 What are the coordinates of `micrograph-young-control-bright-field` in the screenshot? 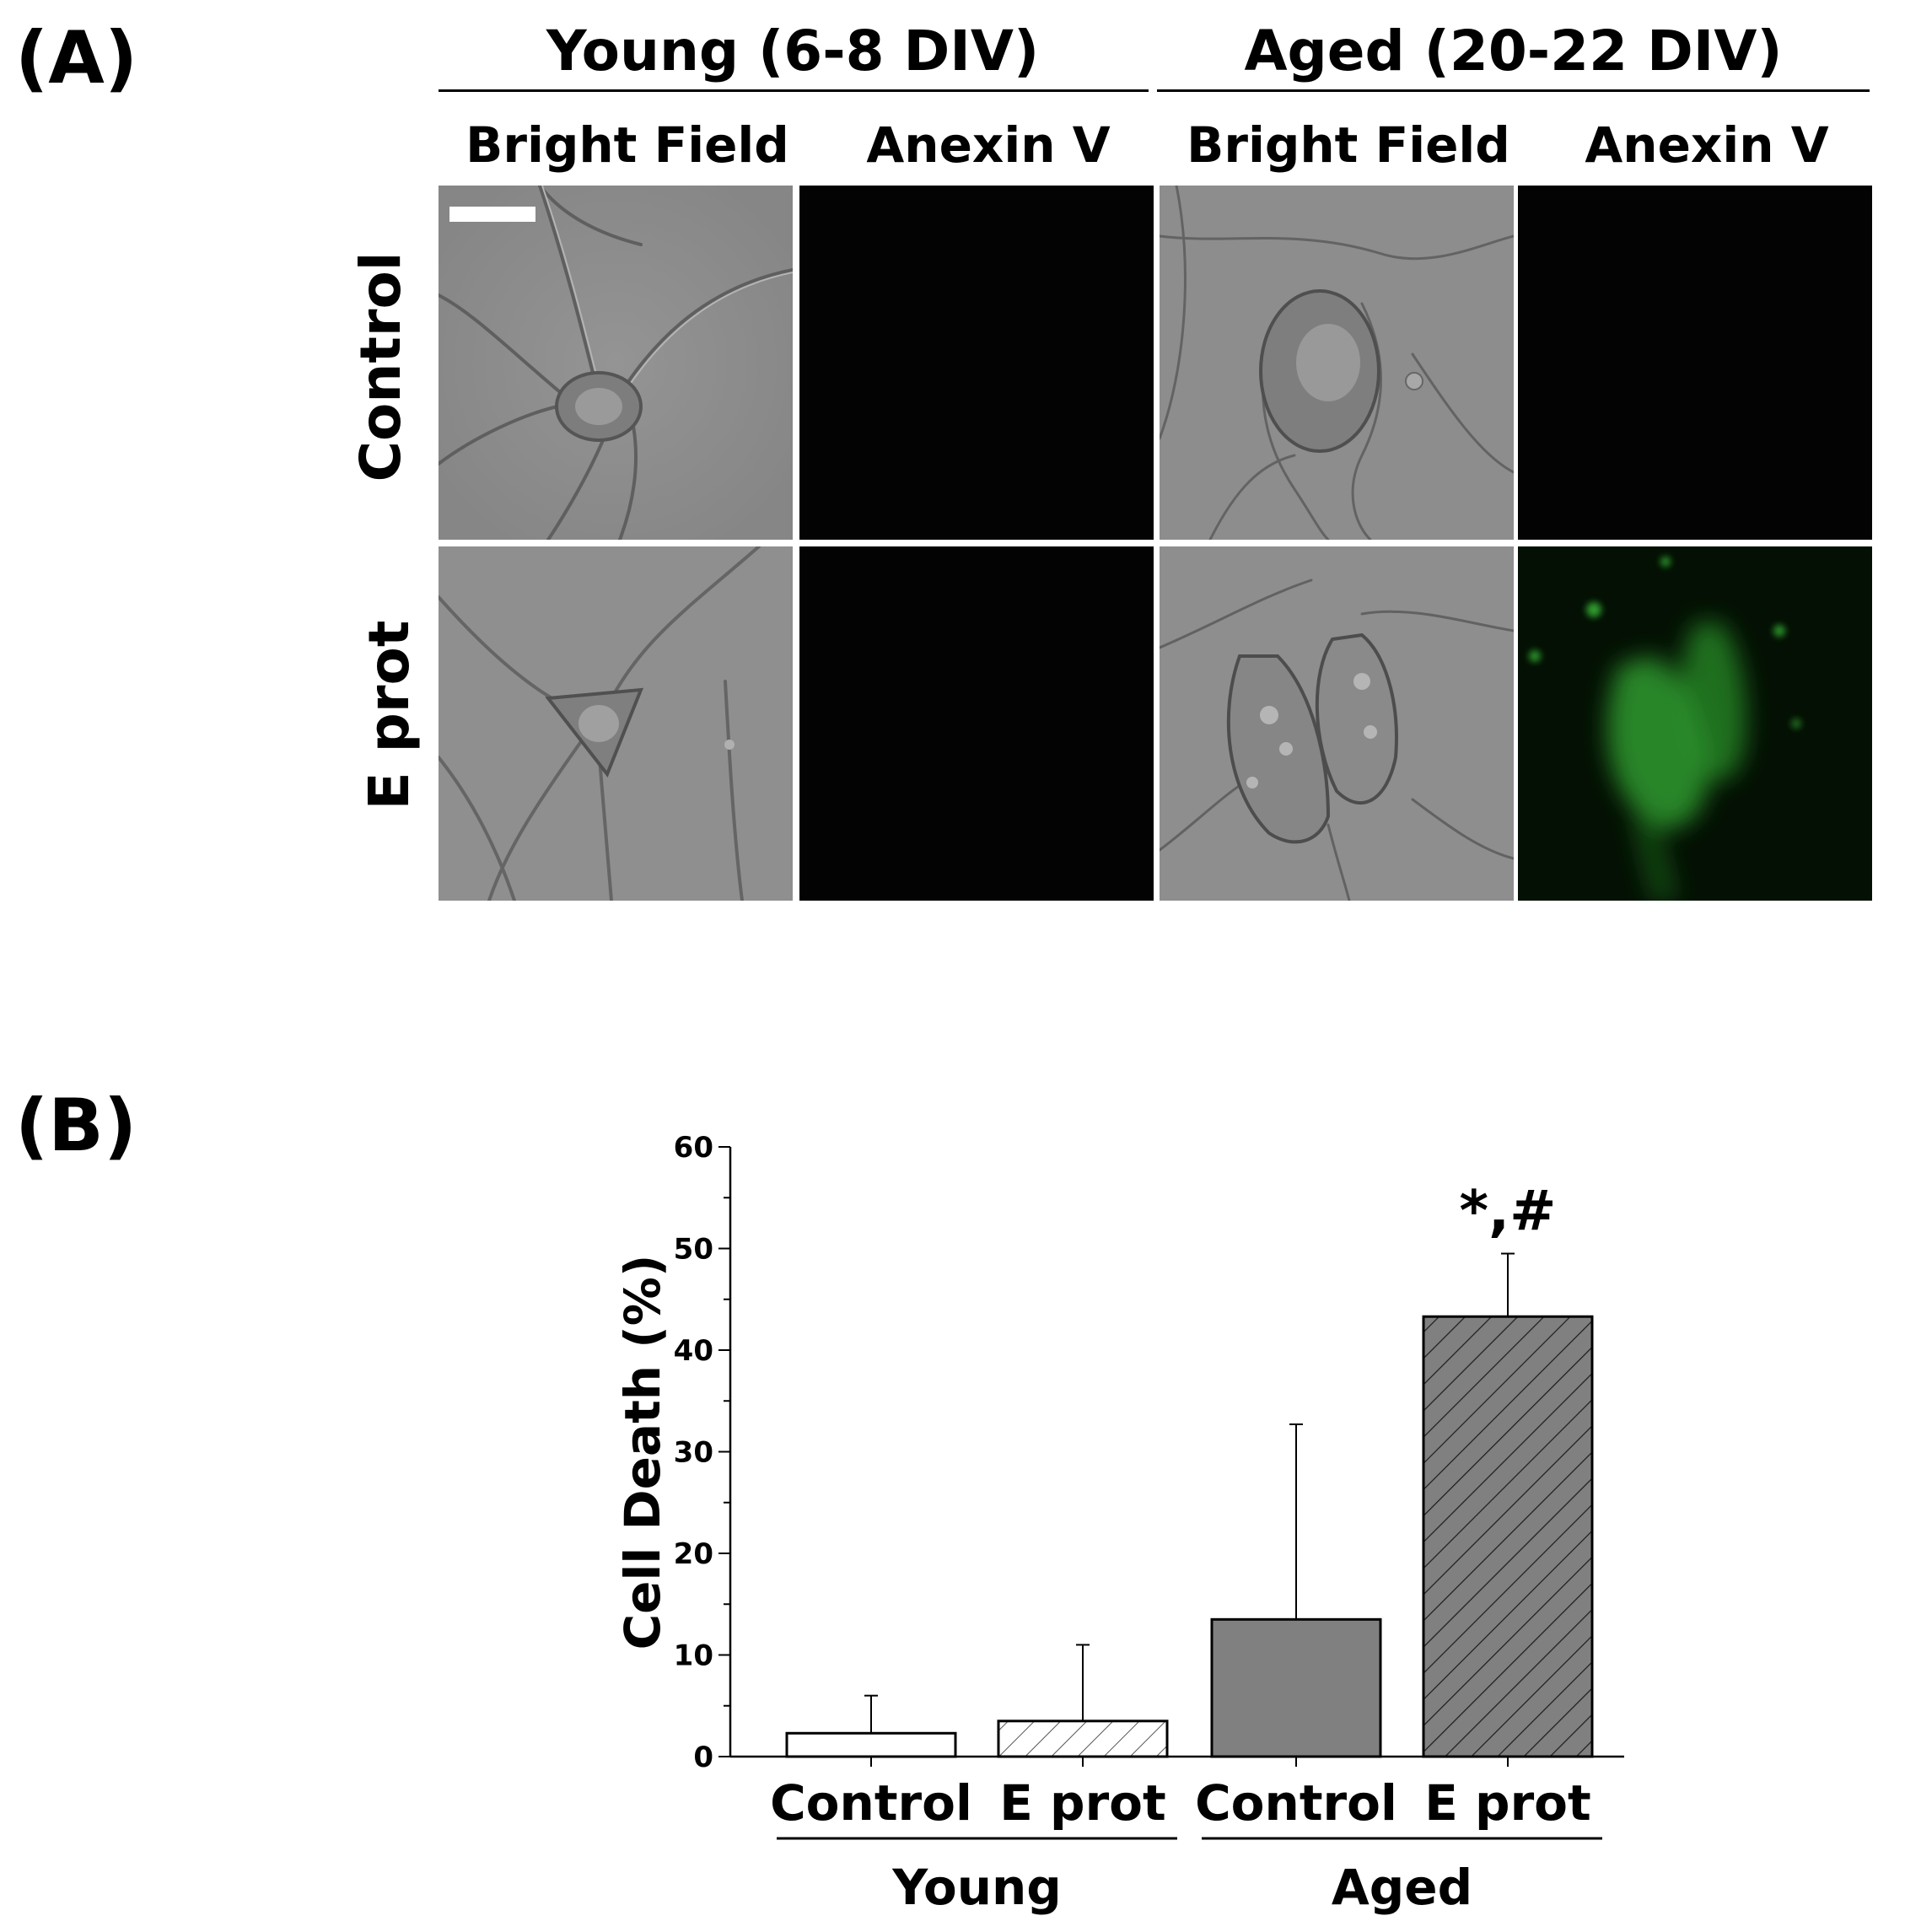 It's located at (616, 363).